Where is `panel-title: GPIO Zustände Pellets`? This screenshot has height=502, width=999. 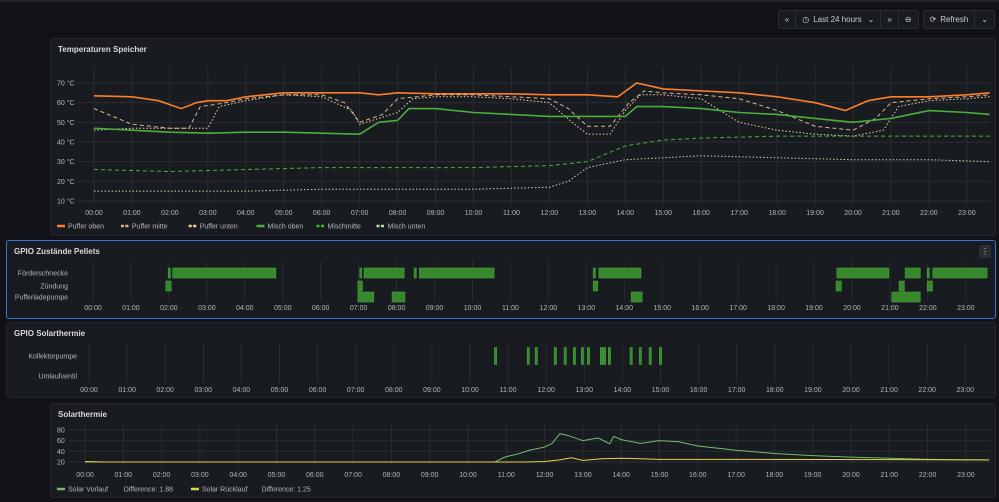
panel-title: GPIO Zustände Pellets is located at coordinates (57, 251).